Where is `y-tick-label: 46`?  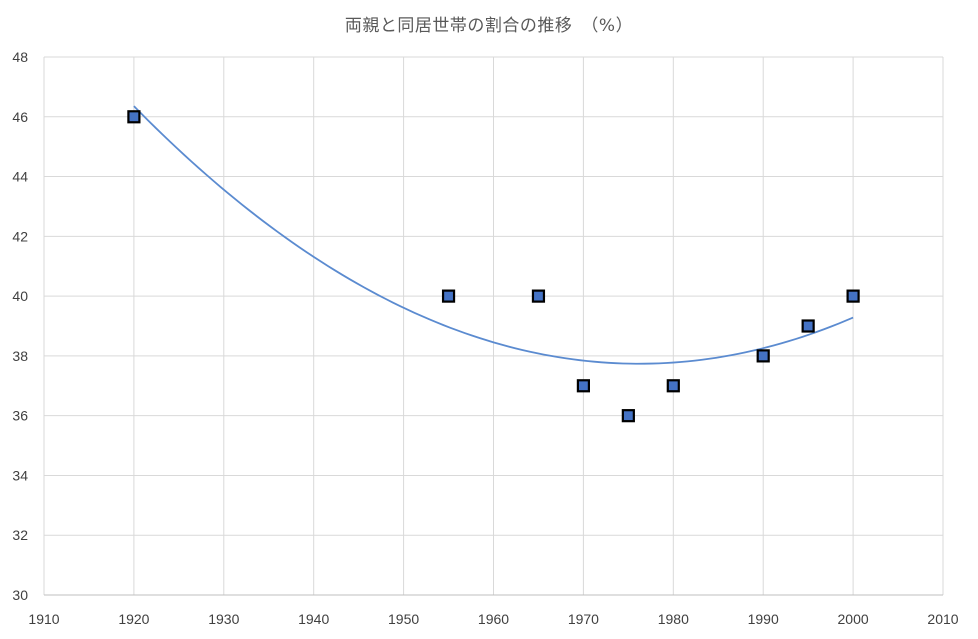
y-tick-label: 46 is located at coordinates (20, 117).